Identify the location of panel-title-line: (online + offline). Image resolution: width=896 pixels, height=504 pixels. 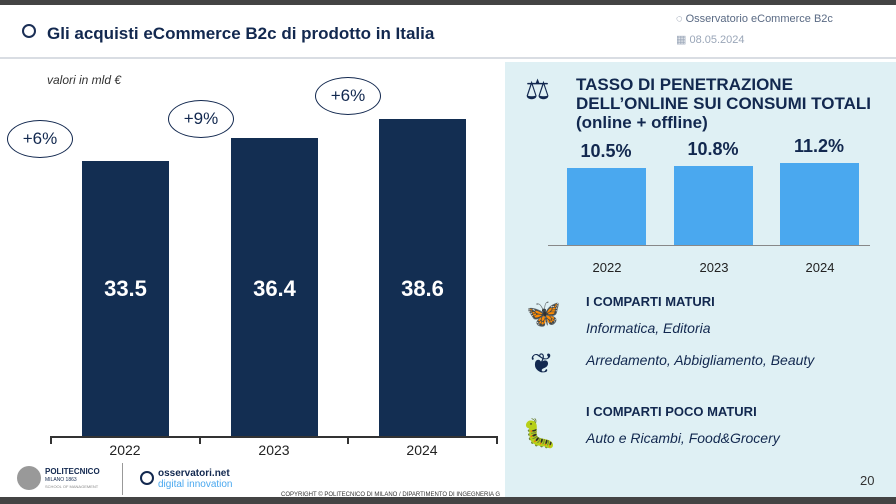
(642, 122).